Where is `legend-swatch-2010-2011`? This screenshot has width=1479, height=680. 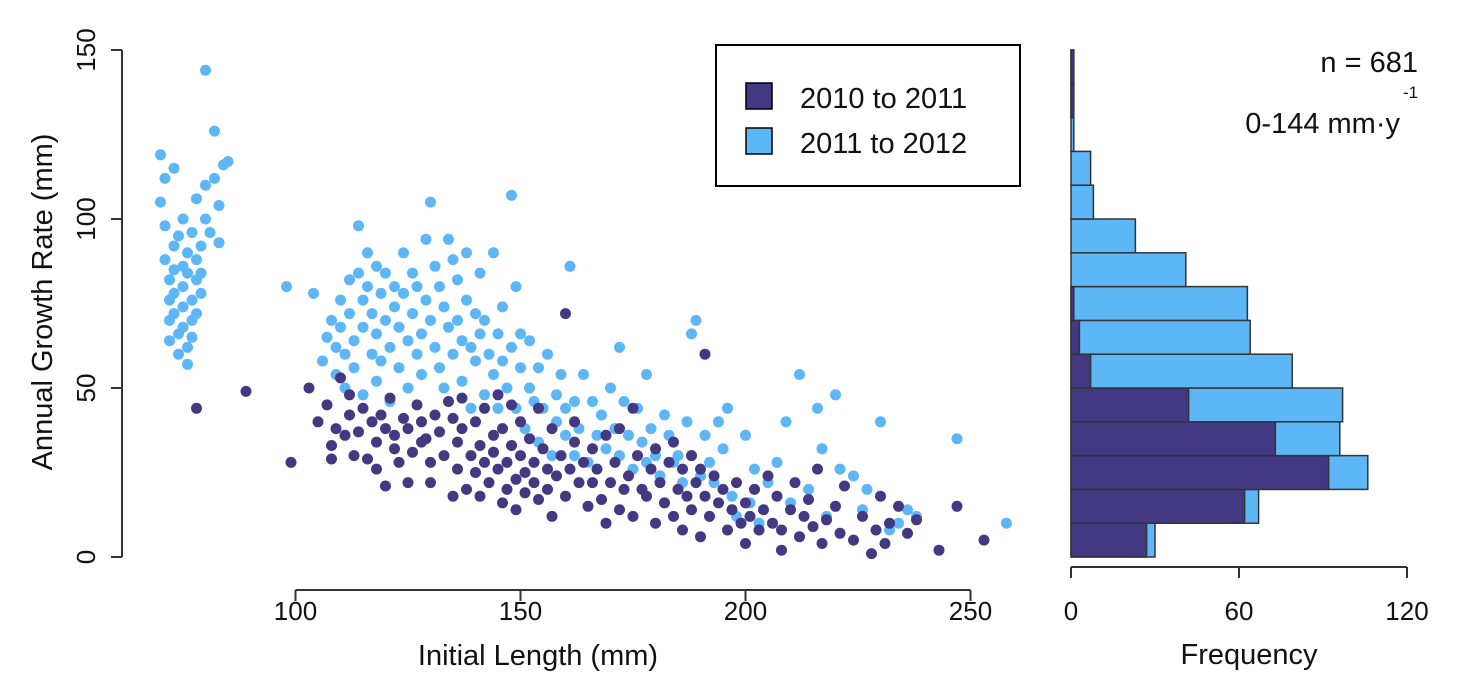 legend-swatch-2010-2011 is located at coordinates (759, 96).